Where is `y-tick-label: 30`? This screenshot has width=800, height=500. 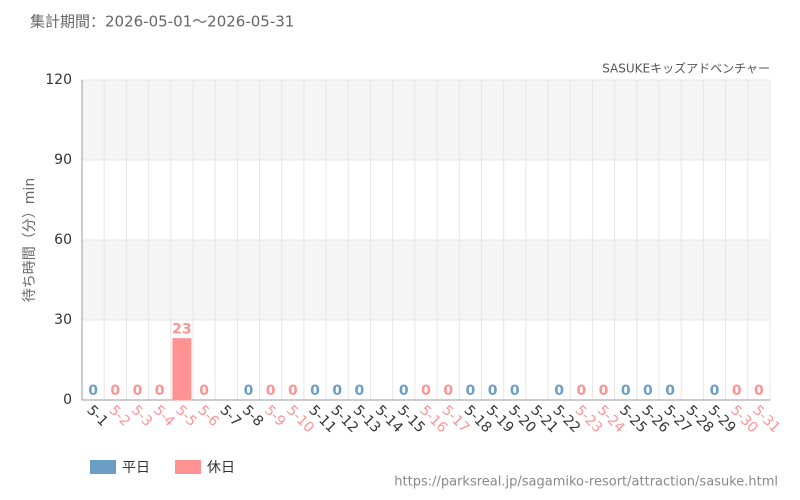 y-tick-label: 30 is located at coordinates (63, 320).